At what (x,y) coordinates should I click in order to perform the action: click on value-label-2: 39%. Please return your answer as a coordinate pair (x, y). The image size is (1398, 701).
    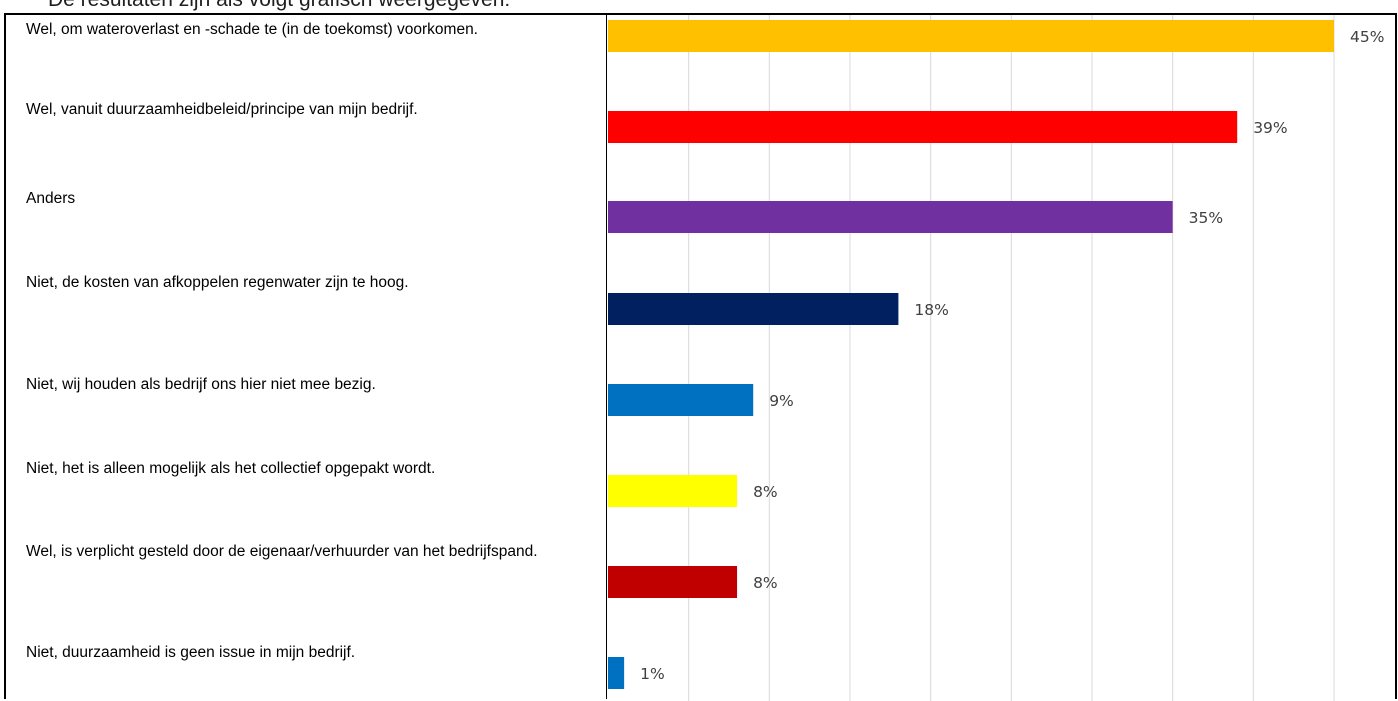
    Looking at the image, I should click on (1270, 128).